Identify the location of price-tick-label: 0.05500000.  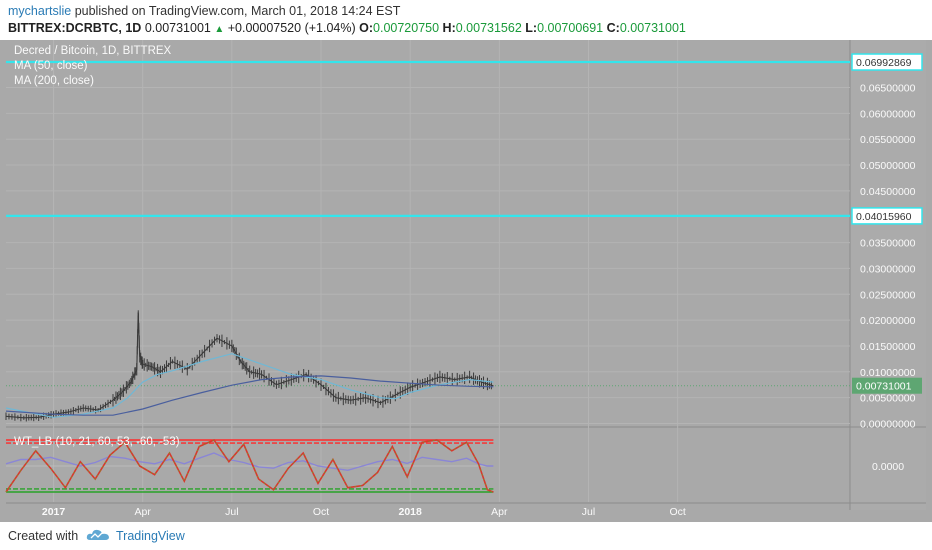
(888, 140).